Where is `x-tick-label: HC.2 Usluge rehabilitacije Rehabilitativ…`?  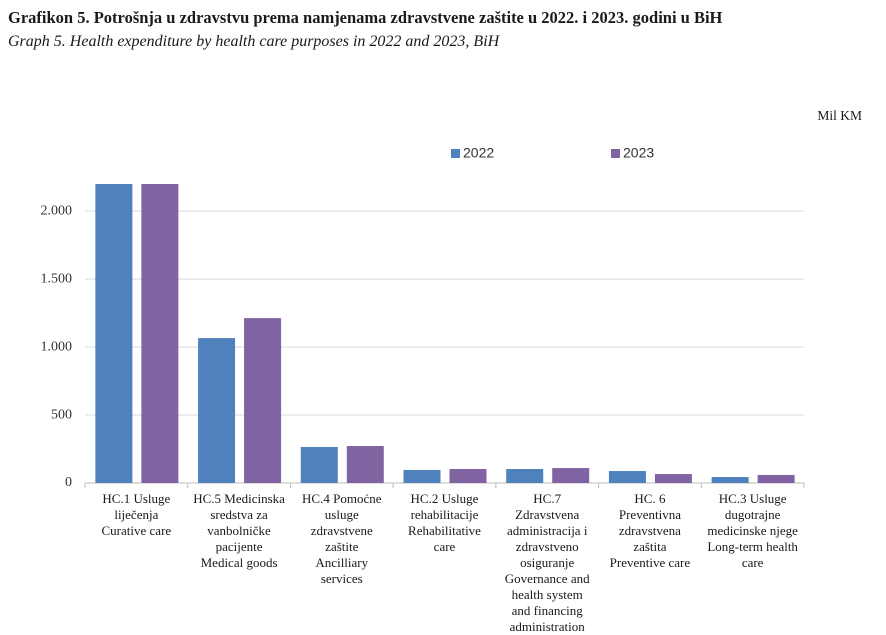 x-tick-label: HC.2 Usluge rehabilitacije Rehabilitativ… is located at coordinates (444, 522).